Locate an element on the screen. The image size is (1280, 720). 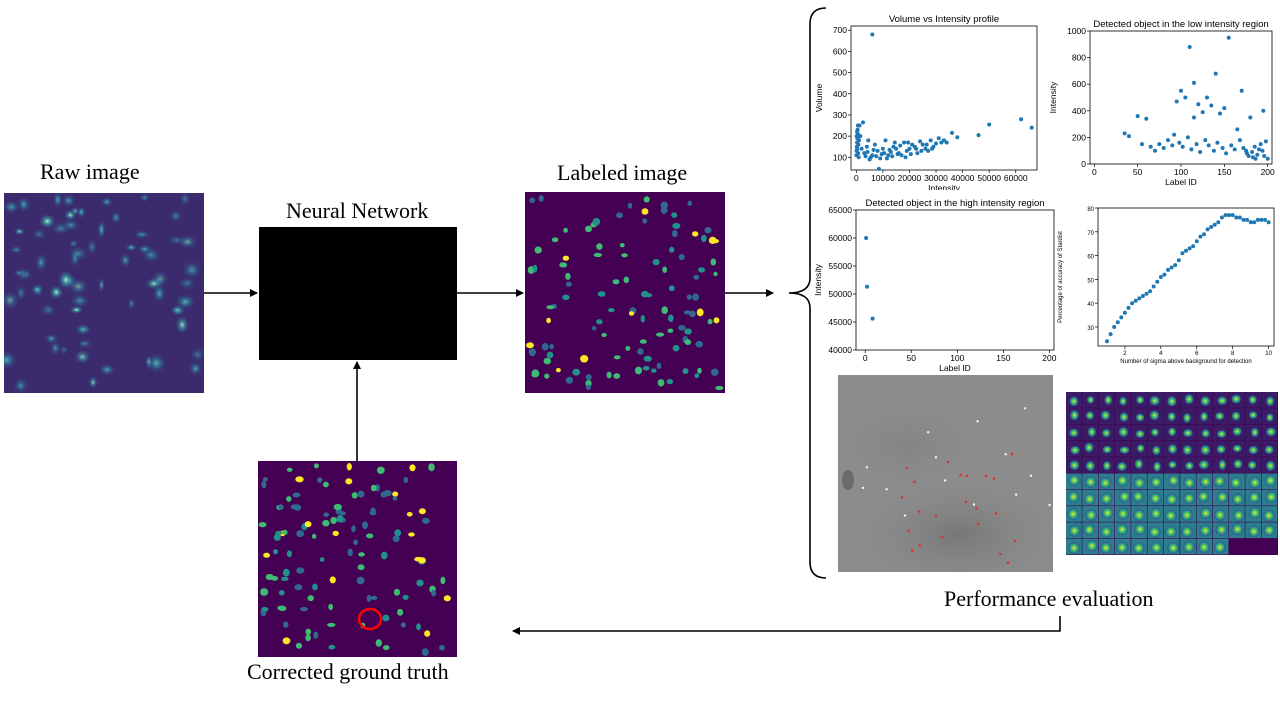
x-tick-label: 0 is located at coordinates (856, 178).